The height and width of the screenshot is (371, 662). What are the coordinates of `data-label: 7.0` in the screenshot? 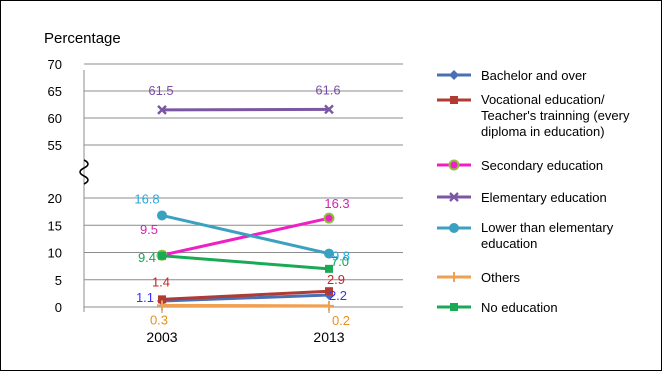 It's located at (340, 261).